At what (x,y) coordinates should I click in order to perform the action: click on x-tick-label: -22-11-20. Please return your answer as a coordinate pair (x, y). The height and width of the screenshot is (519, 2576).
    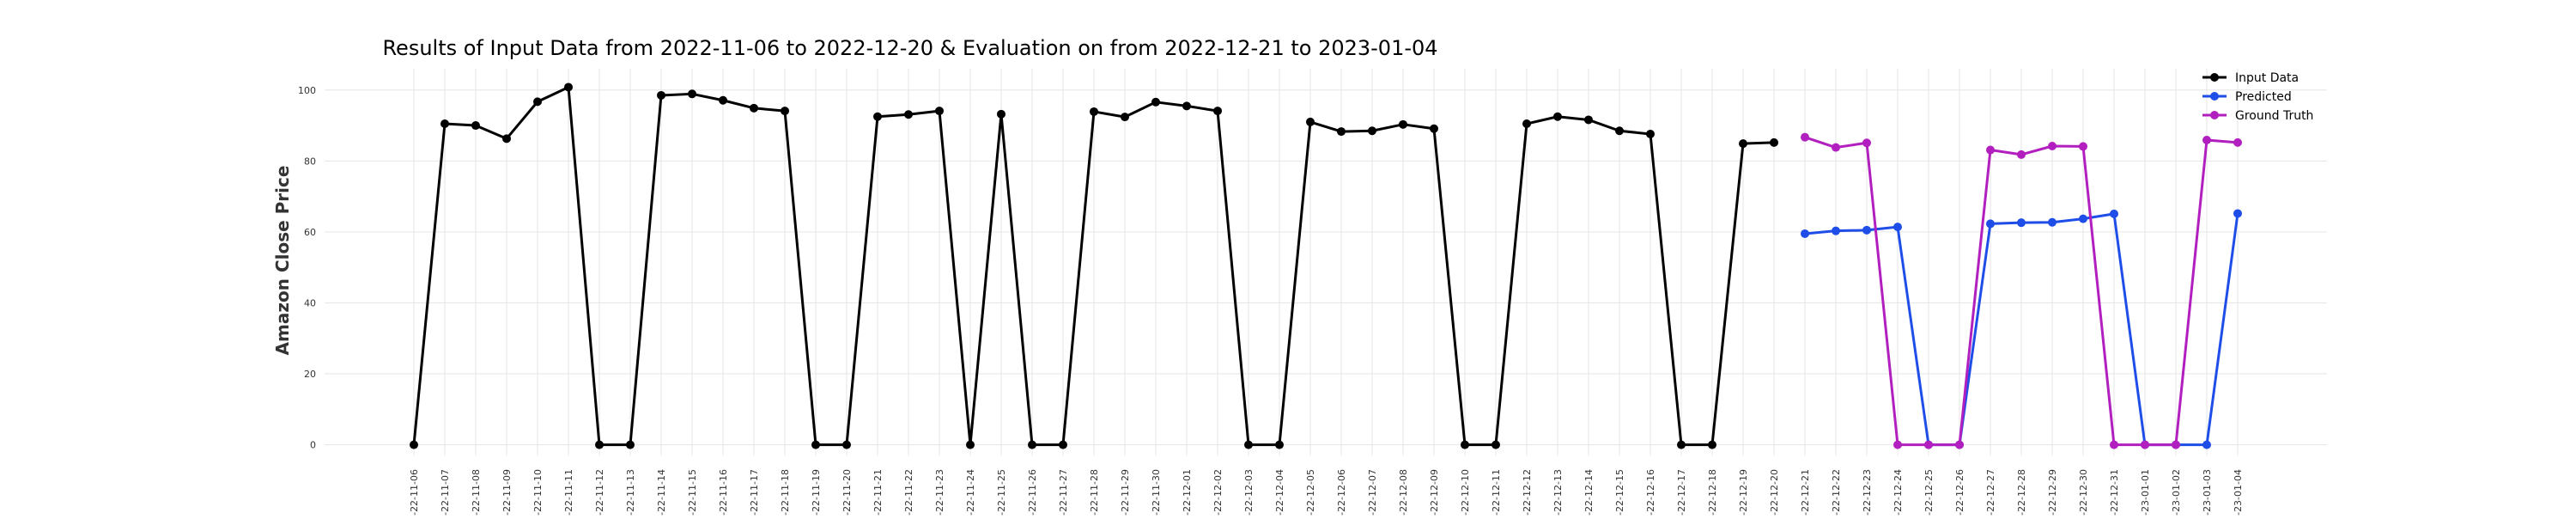
    Looking at the image, I should click on (847, 492).